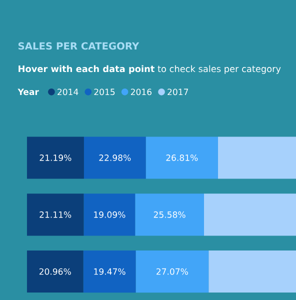  I want to click on data-label: 25.58%, so click(170, 214).